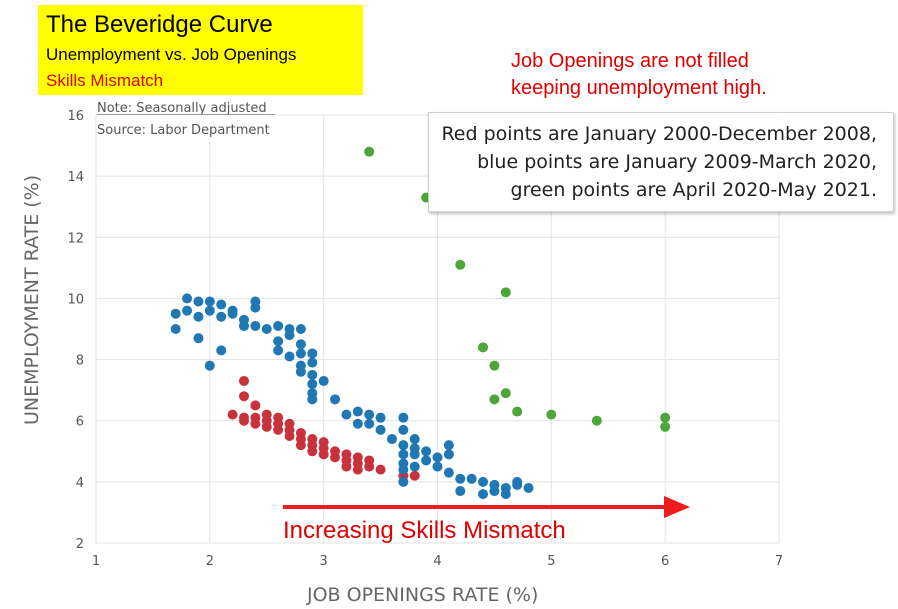 The width and height of the screenshot is (898, 609). Describe the element at coordinates (75, 177) in the screenshot. I see `y-tick-label: 14` at that location.